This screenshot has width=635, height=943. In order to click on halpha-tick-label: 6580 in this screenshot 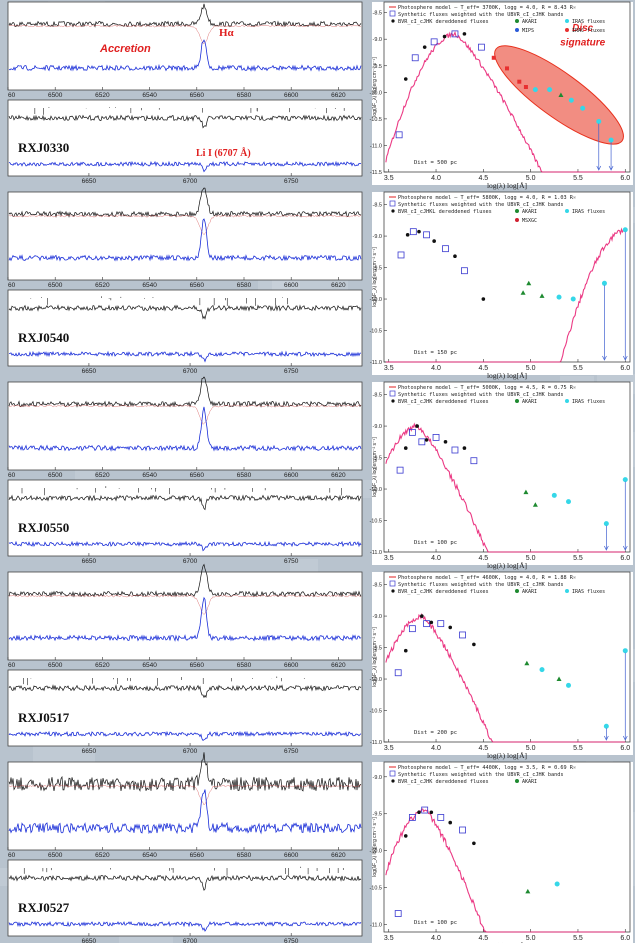, I will do `click(244, 665)`.